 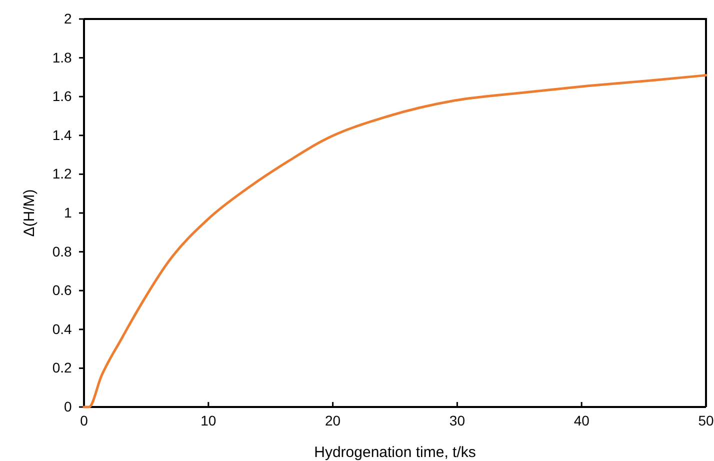 What do you see at coordinates (62, 134) in the screenshot?
I see `y-tick-label: 1.4` at bounding box center [62, 134].